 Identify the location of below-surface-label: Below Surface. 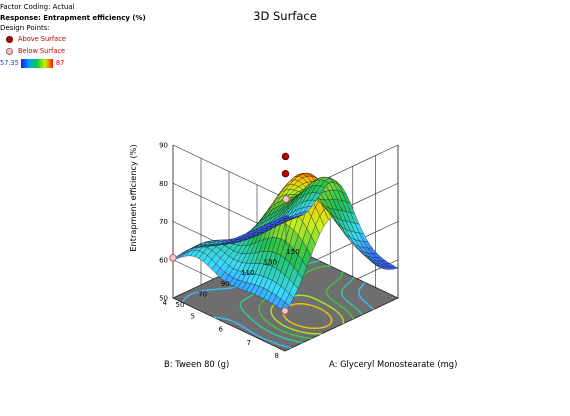
(42, 51).